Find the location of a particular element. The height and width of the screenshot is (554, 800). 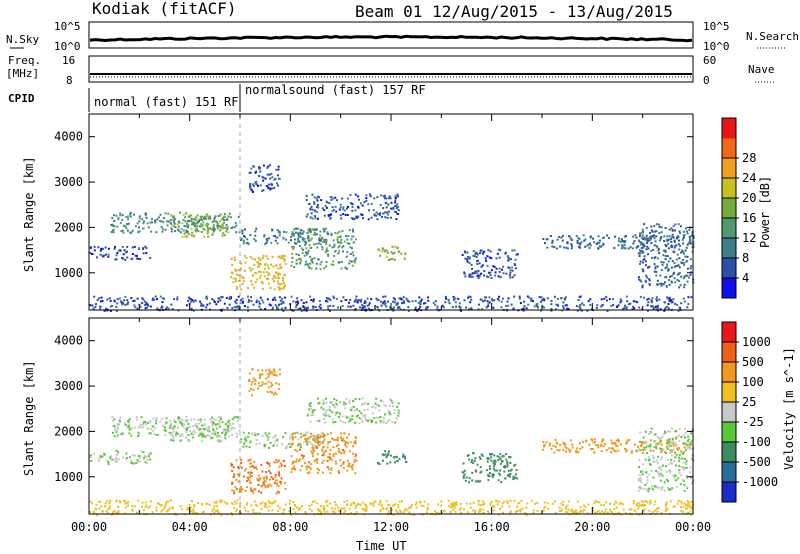

nave-label: Nave is located at coordinates (761, 69).